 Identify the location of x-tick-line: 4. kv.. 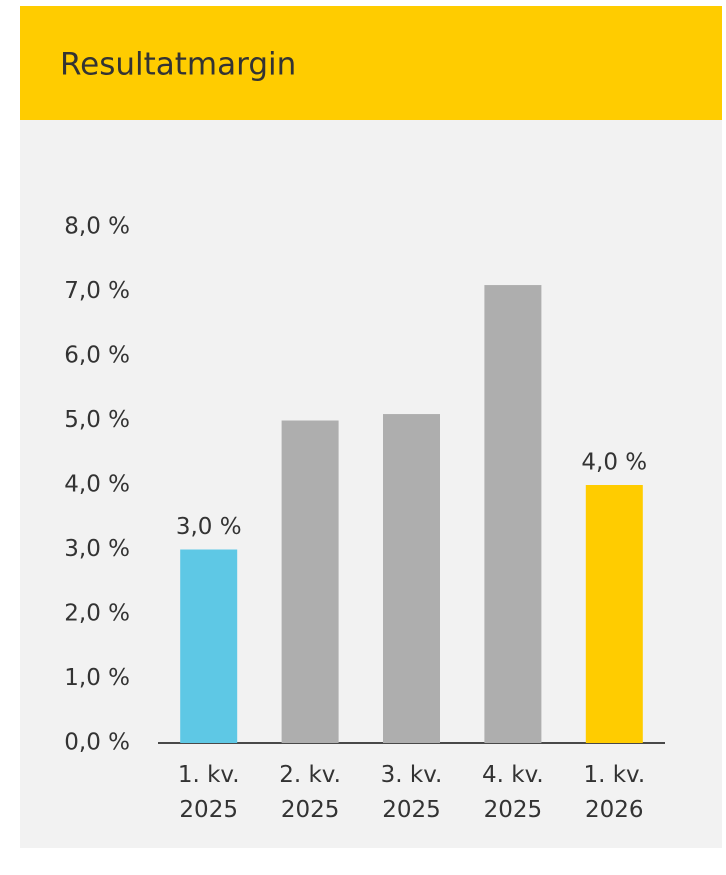
(513, 775).